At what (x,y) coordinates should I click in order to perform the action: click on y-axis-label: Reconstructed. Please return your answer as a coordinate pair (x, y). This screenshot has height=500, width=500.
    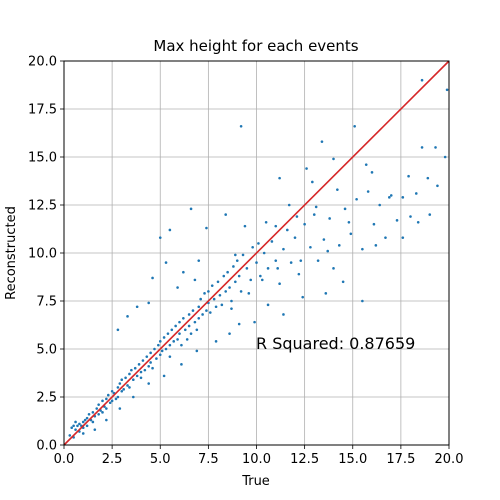
    Looking at the image, I should click on (11, 253).